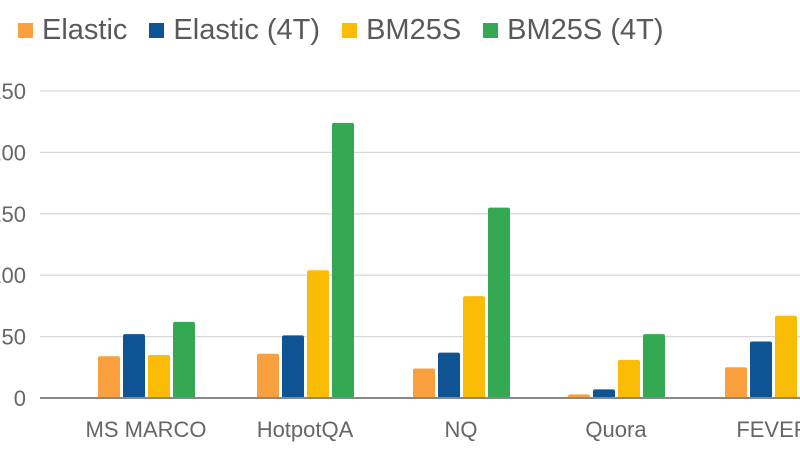 The height and width of the screenshot is (460, 800). What do you see at coordinates (13, 214) in the screenshot?
I see `y-tick-label: 150` at bounding box center [13, 214].